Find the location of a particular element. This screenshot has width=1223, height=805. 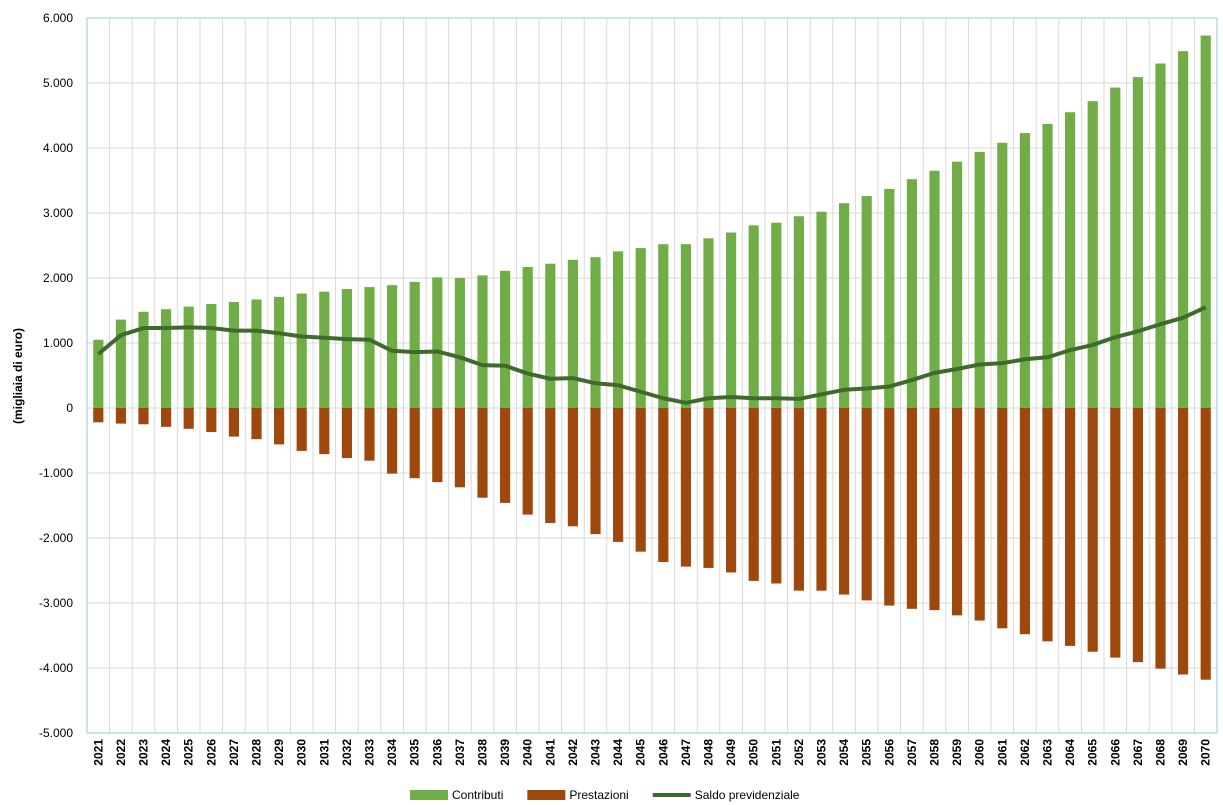

y-tick-label: 5.000 is located at coordinates (58, 83).